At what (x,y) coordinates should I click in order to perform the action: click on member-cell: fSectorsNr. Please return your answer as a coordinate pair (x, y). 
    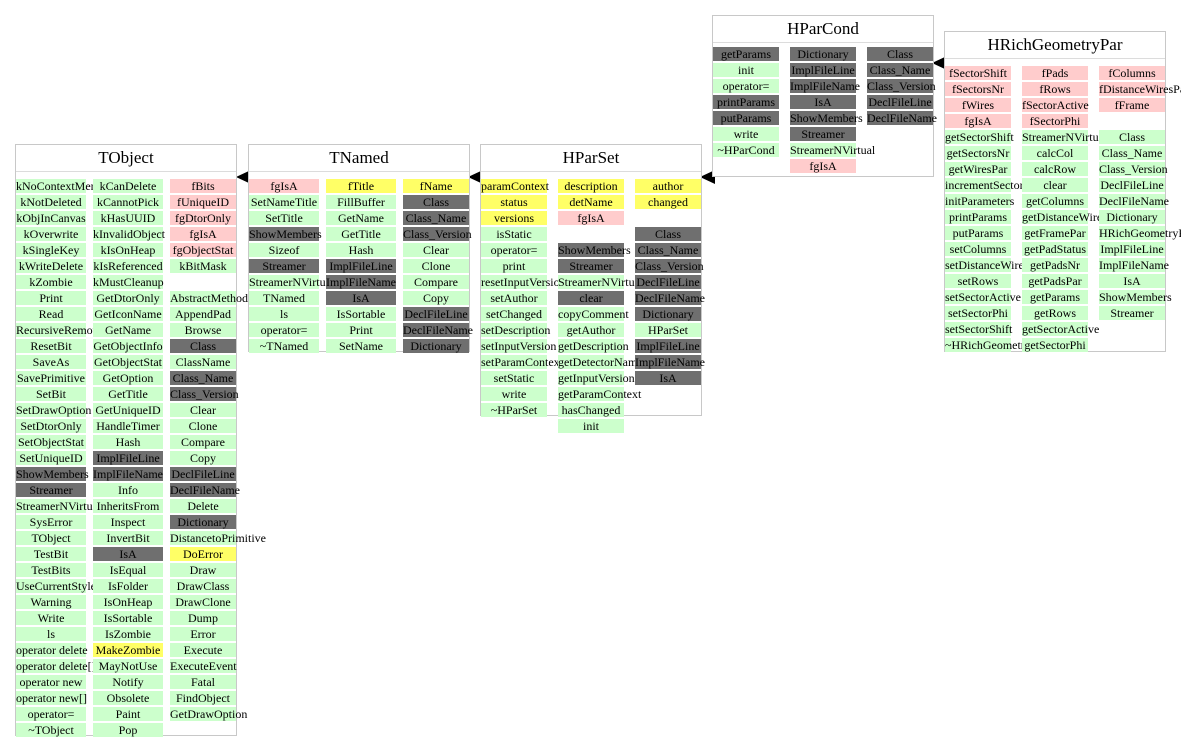
    Looking at the image, I should click on (978, 89).